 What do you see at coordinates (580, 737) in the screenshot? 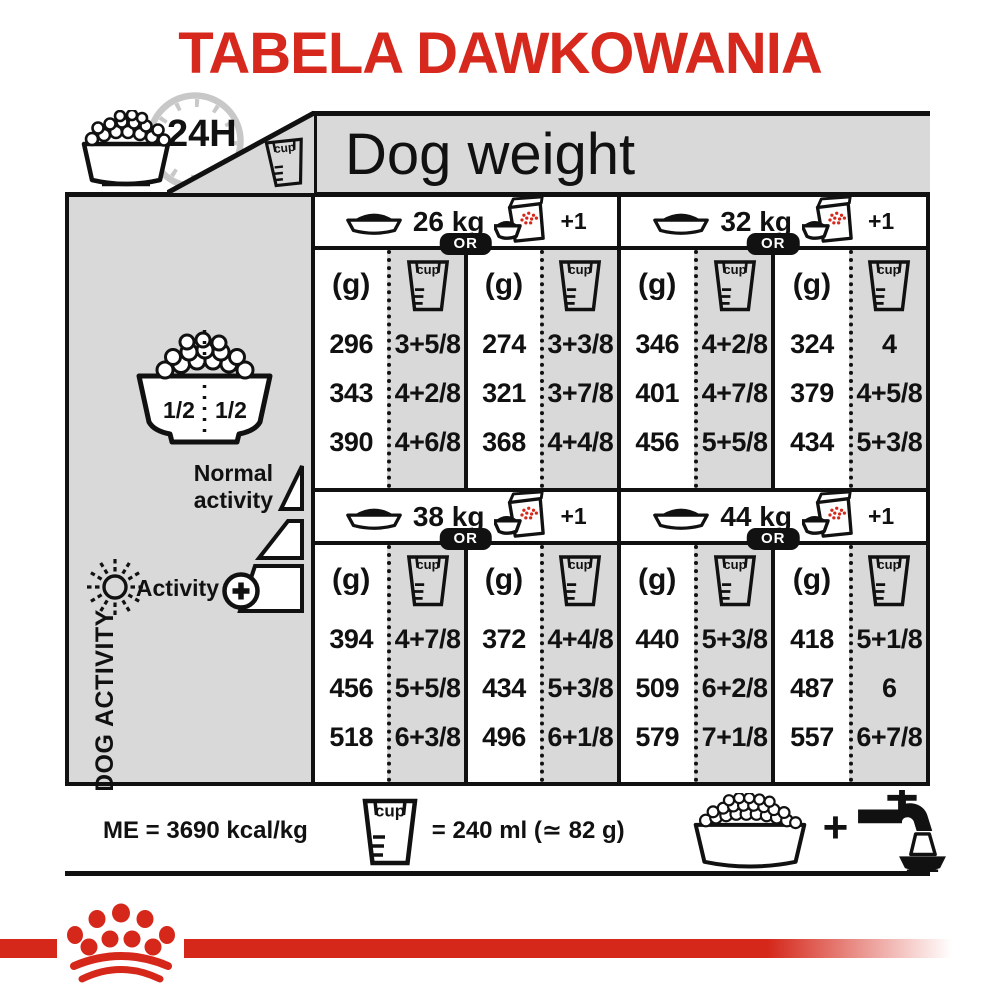
I see `cups-value: 6+1/8` at bounding box center [580, 737].